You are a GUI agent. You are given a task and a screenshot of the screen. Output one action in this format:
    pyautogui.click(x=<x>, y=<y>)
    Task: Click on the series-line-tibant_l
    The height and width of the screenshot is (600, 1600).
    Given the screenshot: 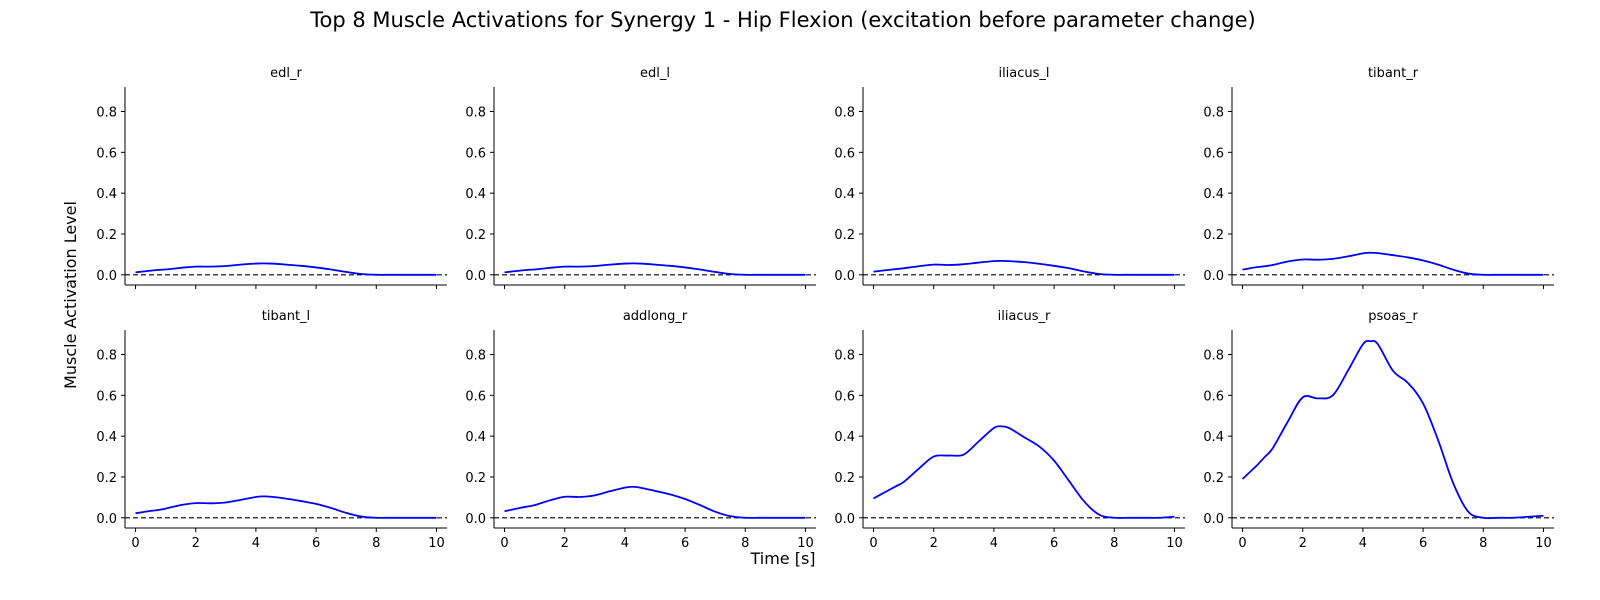 What is the action you would take?
    pyautogui.click(x=286, y=507)
    